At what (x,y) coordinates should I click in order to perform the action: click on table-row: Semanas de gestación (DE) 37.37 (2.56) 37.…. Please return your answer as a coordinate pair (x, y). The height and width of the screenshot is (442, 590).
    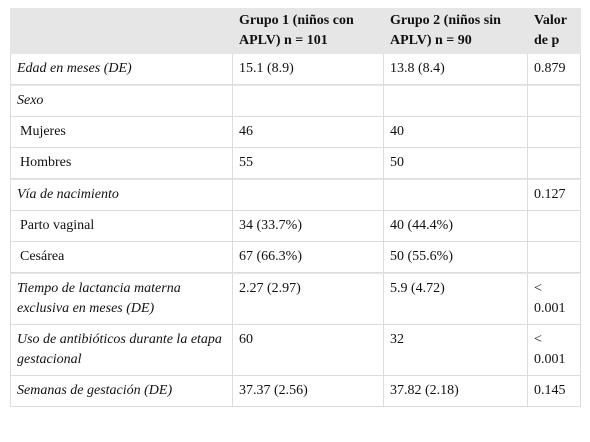
    Looking at the image, I should click on (295, 391).